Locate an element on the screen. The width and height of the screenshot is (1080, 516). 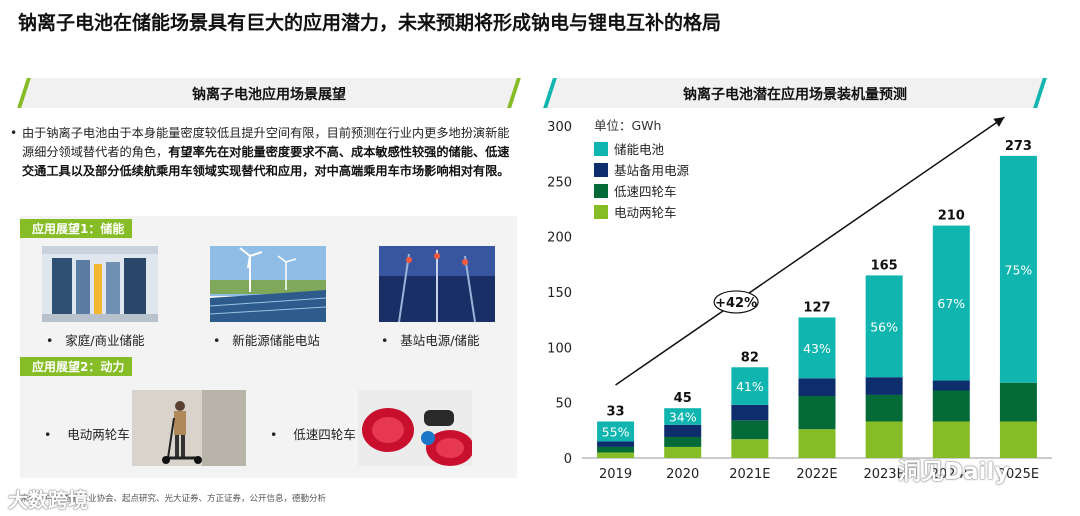
x-tick-label: 2021E is located at coordinates (749, 474).